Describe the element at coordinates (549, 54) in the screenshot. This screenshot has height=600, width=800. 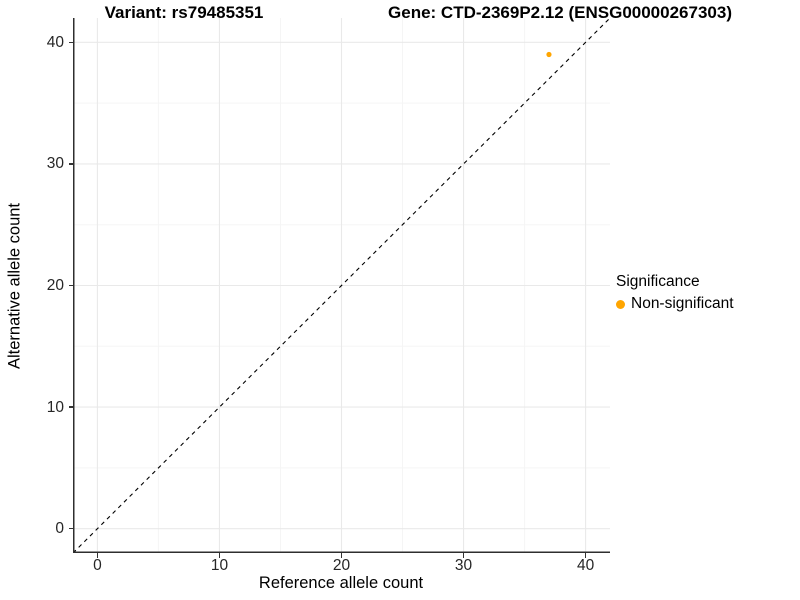
I see `data-point` at that location.